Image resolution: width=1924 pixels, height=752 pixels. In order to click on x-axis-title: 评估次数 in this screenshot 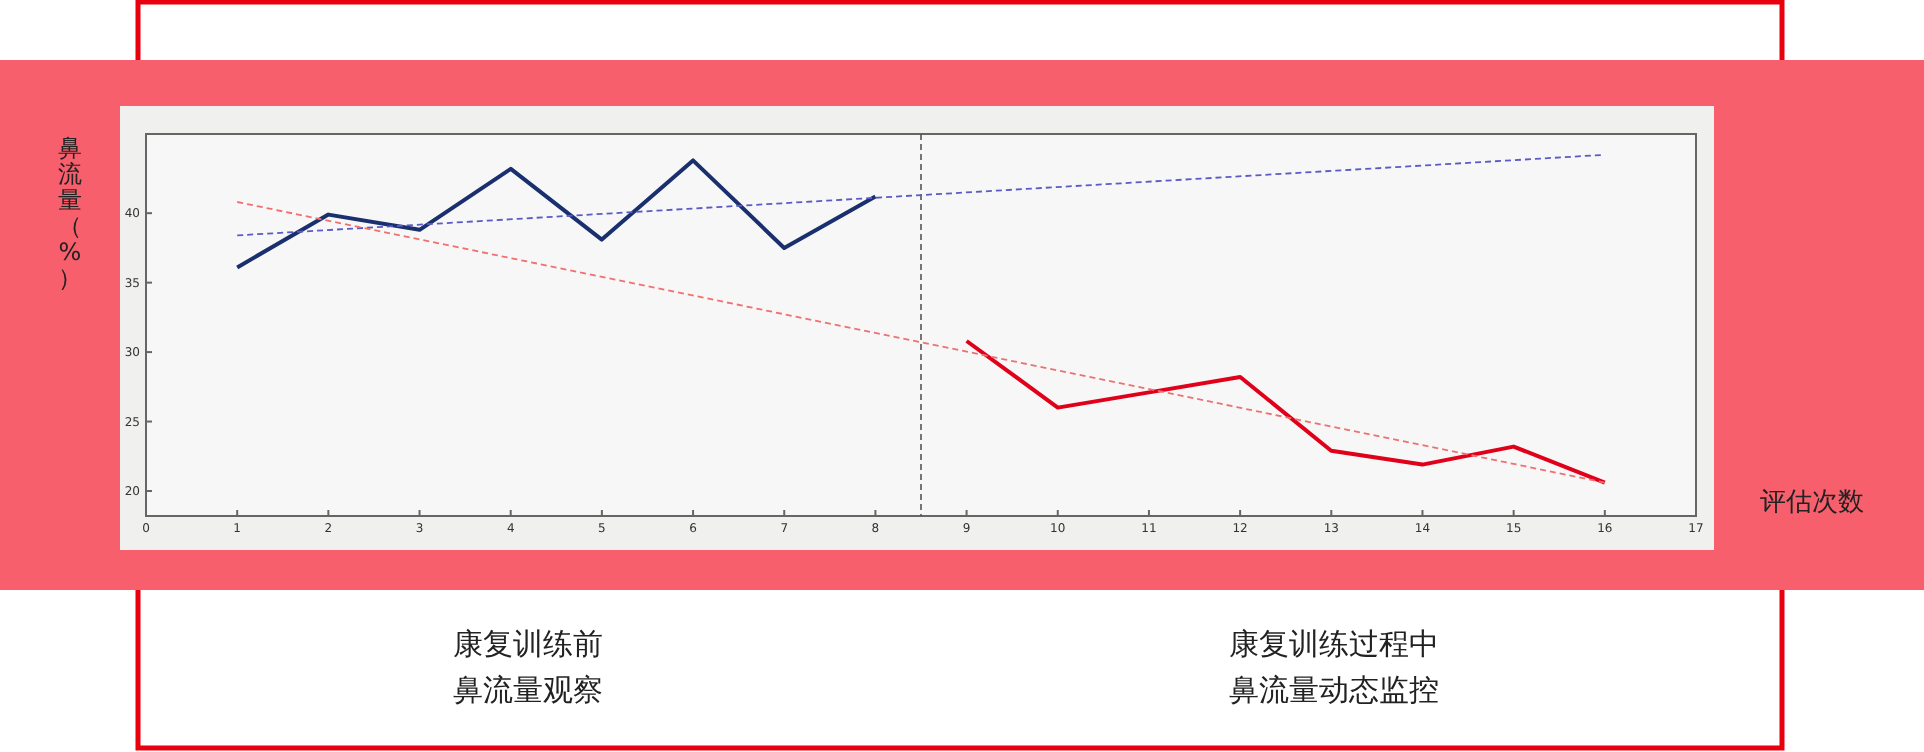, I will do `click(1812, 503)`.